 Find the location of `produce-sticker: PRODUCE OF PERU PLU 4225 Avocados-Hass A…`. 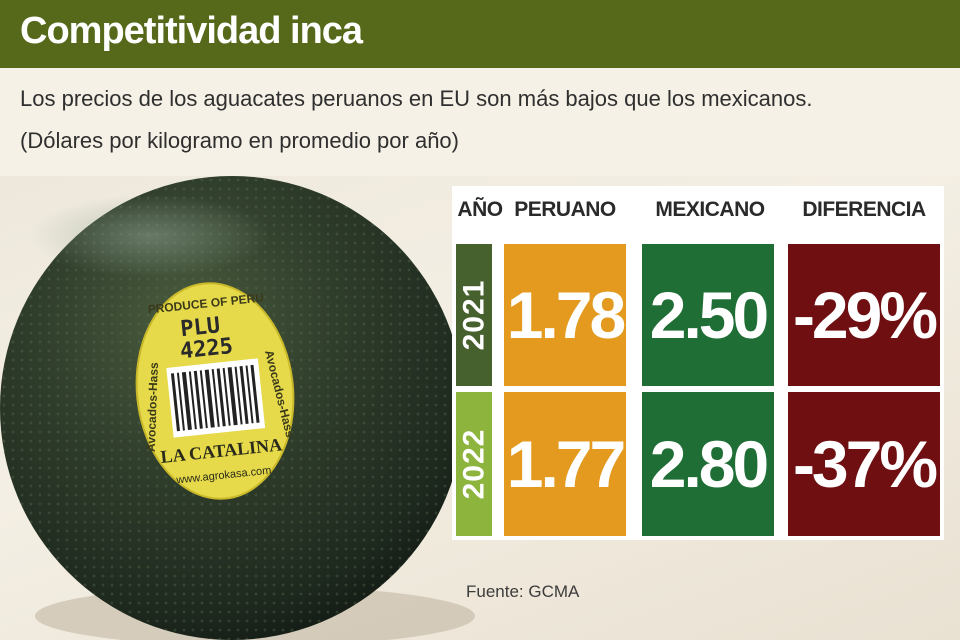

produce-sticker: PRODUCE OF PERU PLU 4225 Avocados-Hass A… is located at coordinates (216, 391).